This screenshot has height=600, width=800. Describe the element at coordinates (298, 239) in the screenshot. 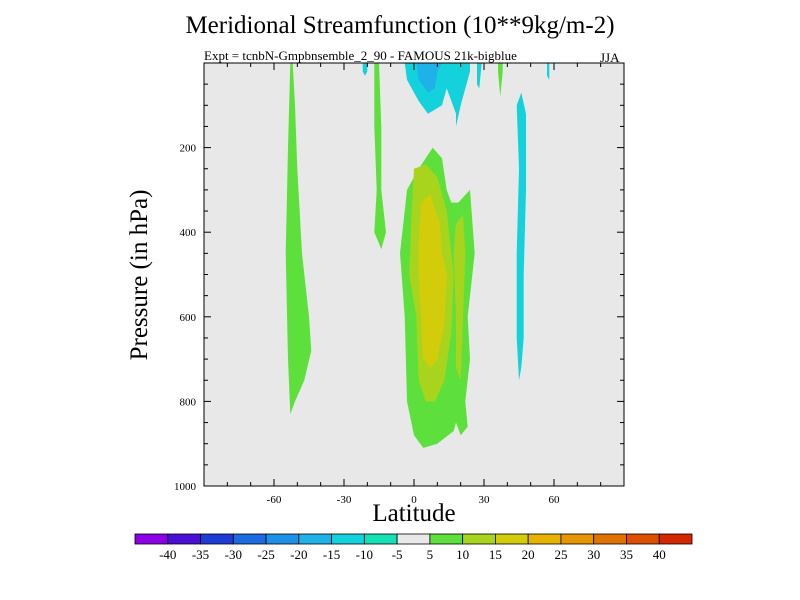

I see `contour-region-sh-positive-lobe` at that location.